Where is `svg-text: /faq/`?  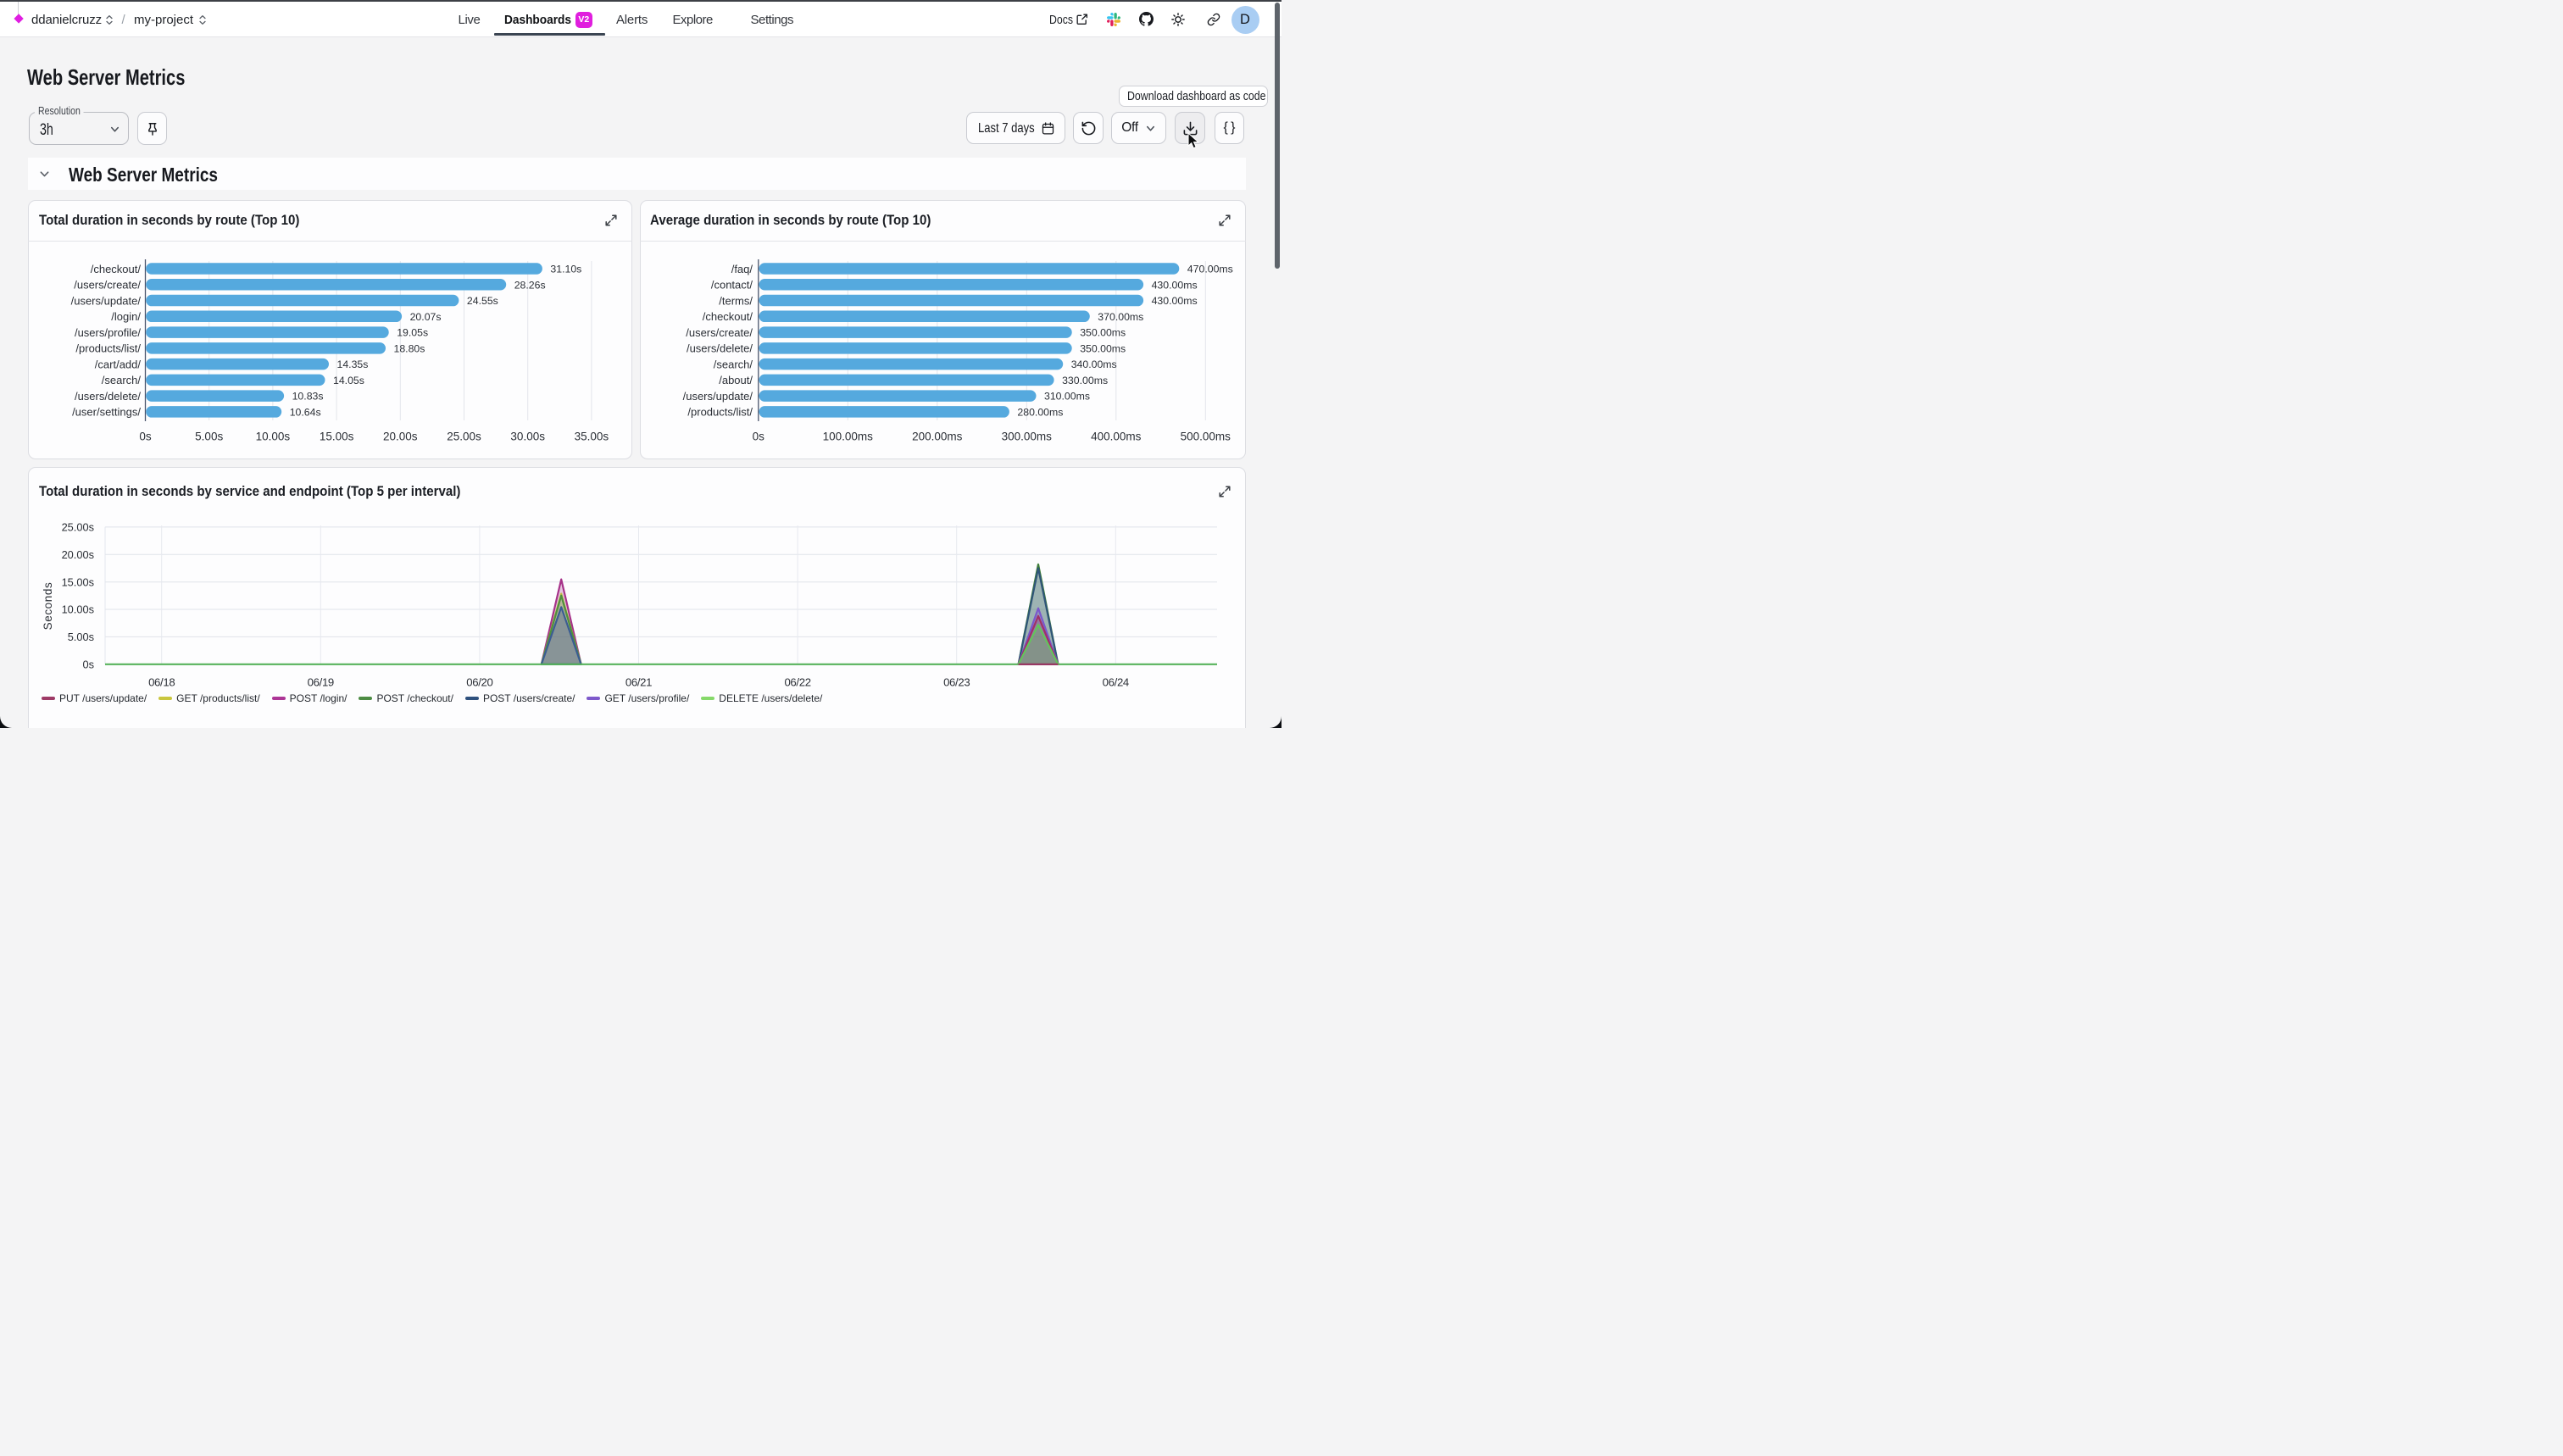 svg-text: /faq/ is located at coordinates (742, 269).